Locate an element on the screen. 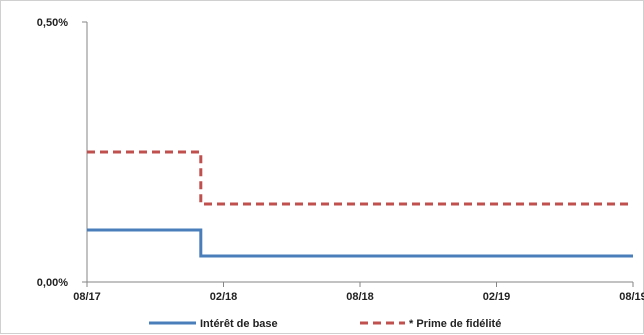  x-tick-label: 08/17 is located at coordinates (87, 297).